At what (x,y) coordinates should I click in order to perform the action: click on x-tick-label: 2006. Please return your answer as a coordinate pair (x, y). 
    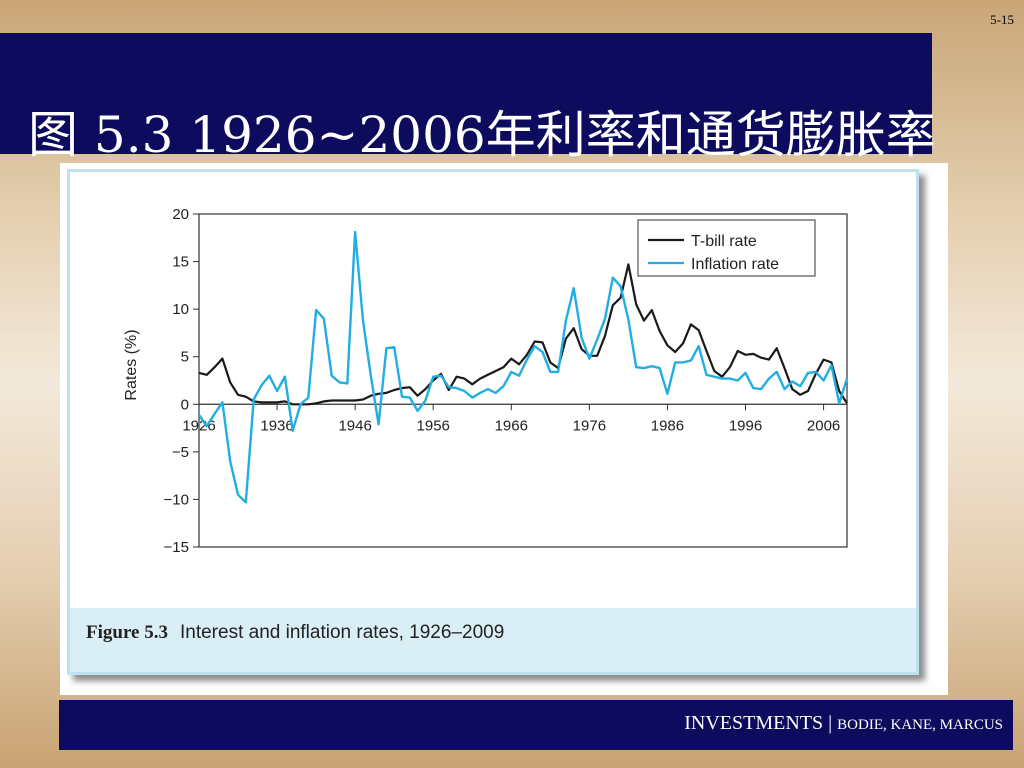
    Looking at the image, I should click on (823, 425).